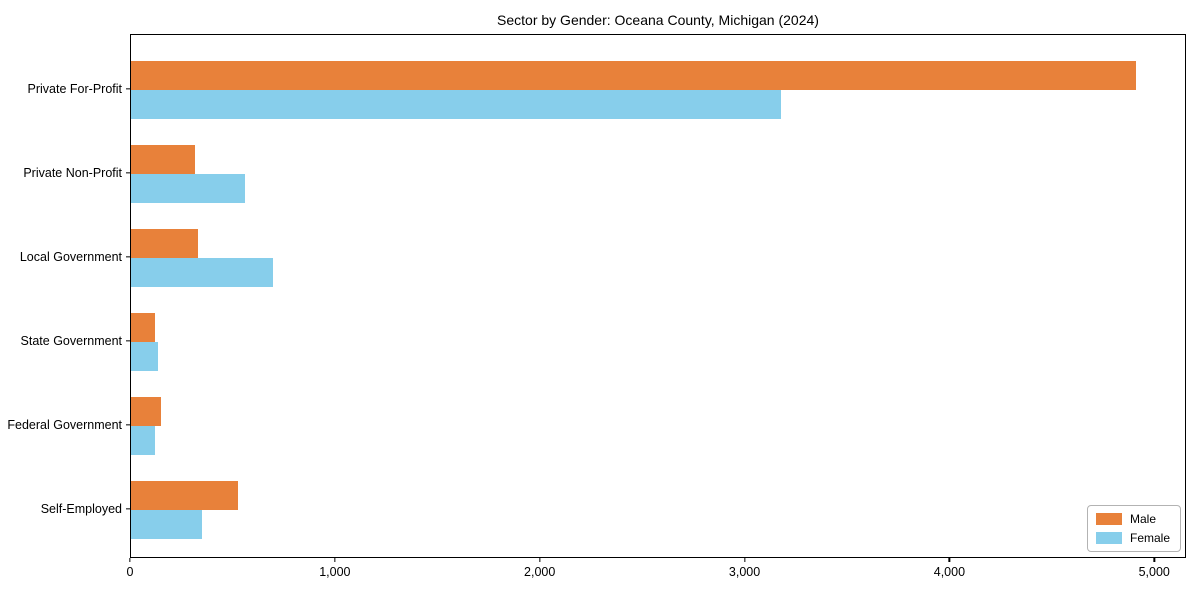  I want to click on x-tick-label: 4,000, so click(949, 572).